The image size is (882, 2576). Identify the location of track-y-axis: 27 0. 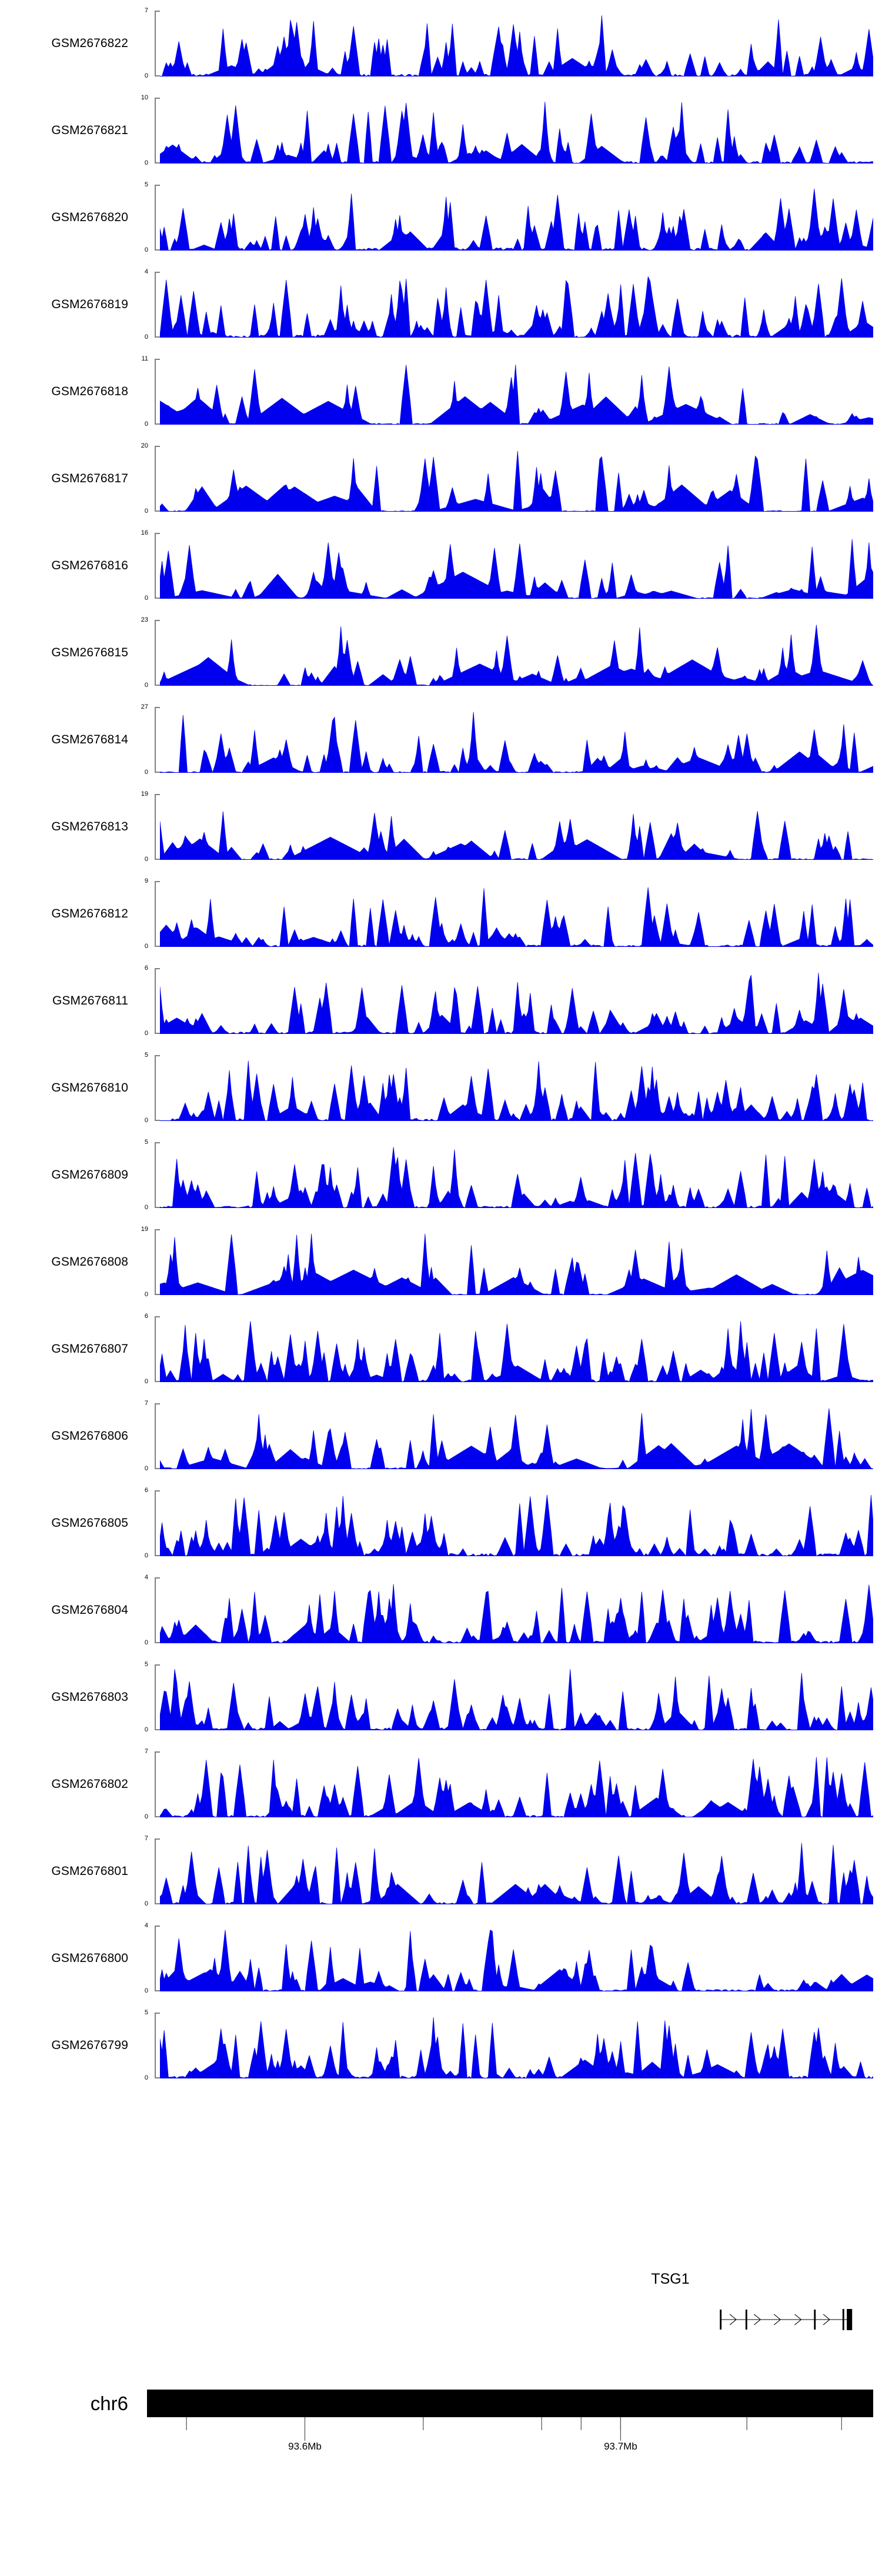
(146, 739).